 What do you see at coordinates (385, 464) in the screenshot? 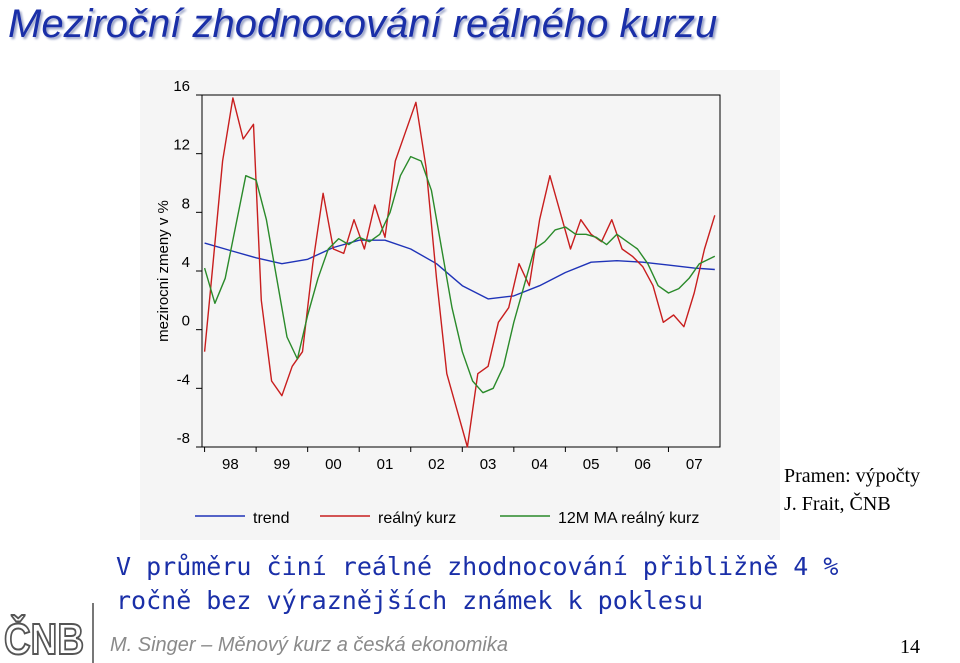
I see `x-tick-label: 01` at bounding box center [385, 464].